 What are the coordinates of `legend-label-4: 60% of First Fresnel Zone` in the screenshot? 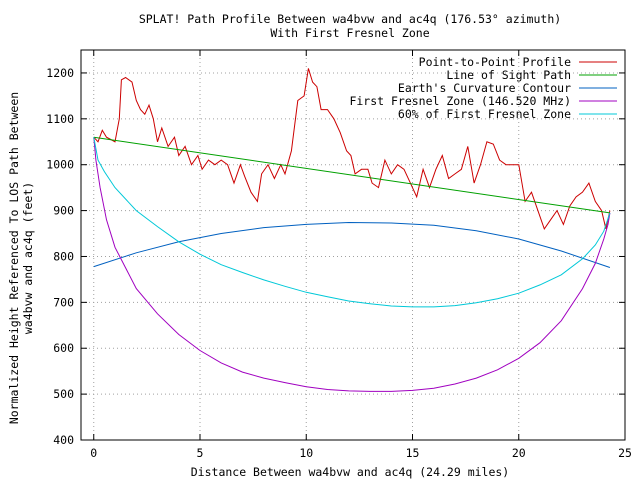 It's located at (484, 114).